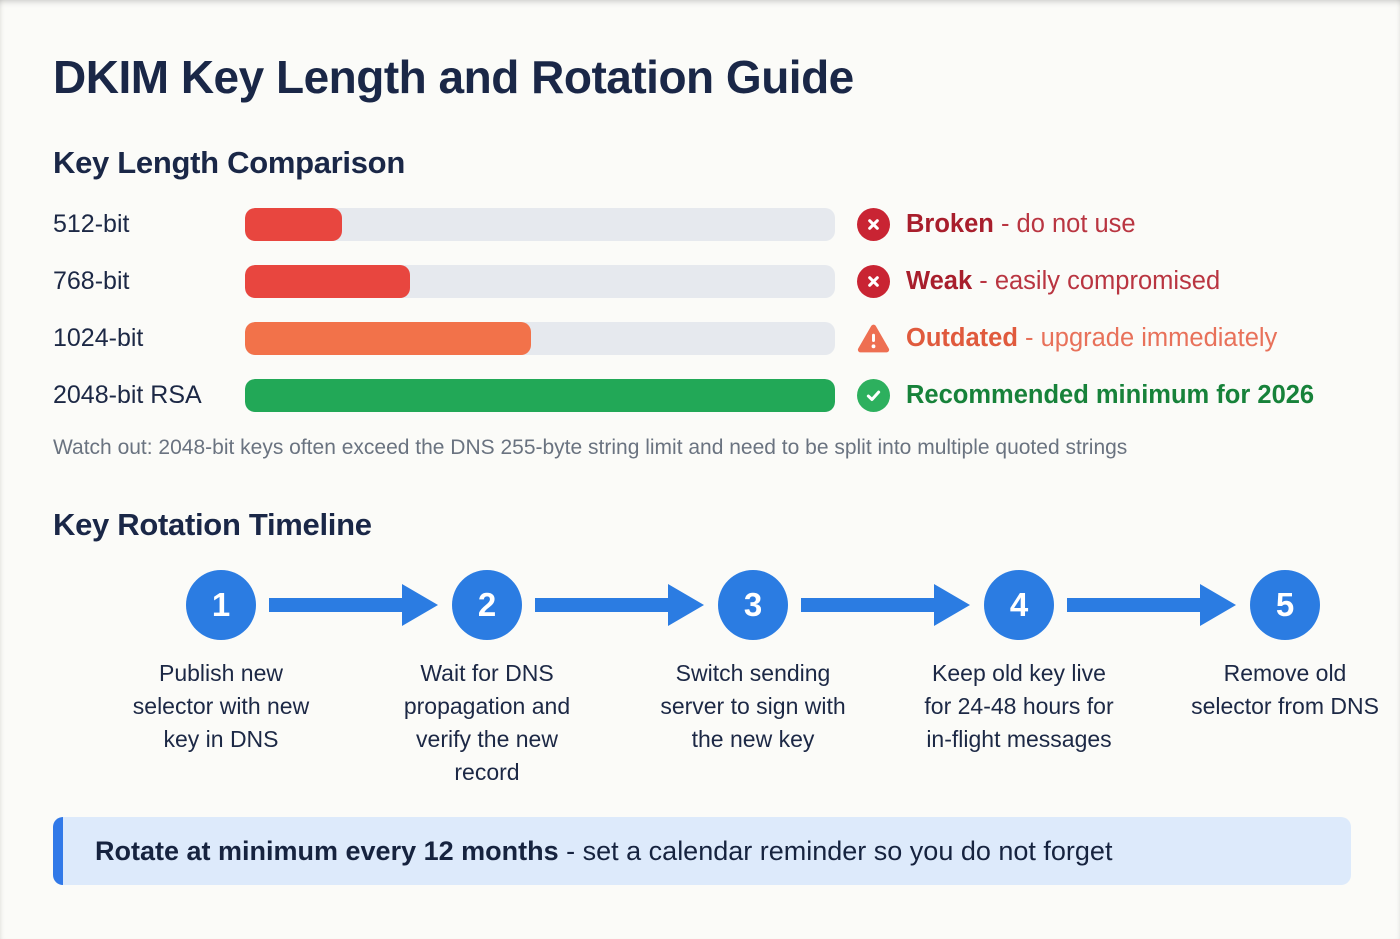  I want to click on step-number: 3, so click(753, 604).